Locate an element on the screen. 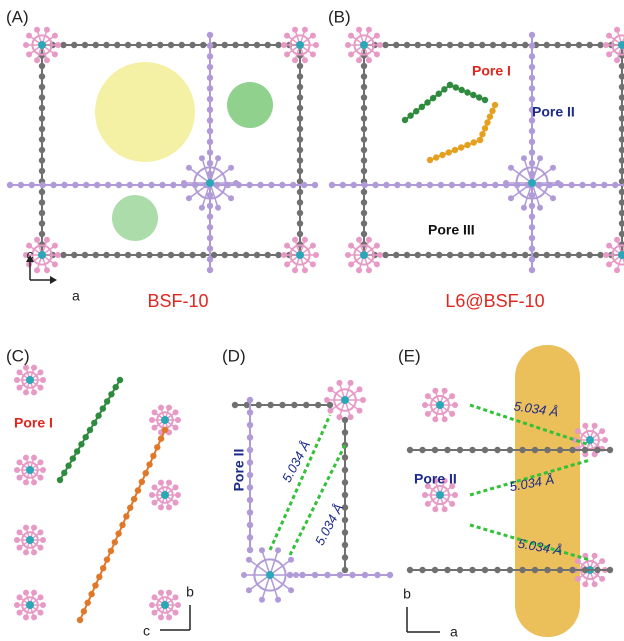 This screenshot has height=641, width=624. bond is located at coordinates (521, 175).